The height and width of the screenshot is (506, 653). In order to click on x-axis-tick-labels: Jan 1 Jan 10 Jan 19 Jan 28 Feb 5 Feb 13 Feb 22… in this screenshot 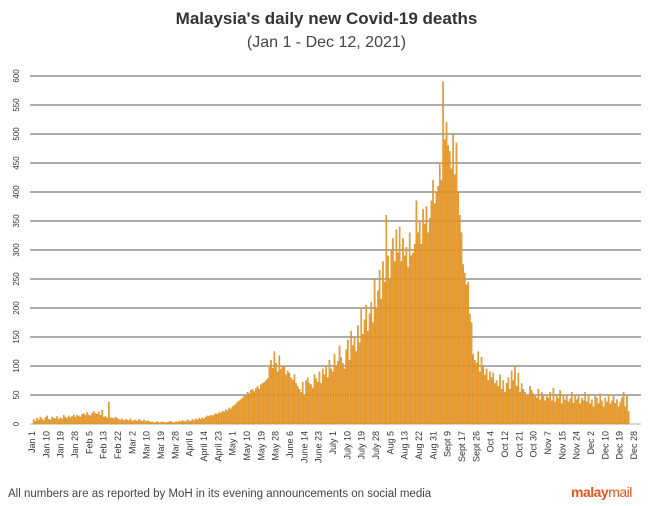, I will do `click(333, 447)`.